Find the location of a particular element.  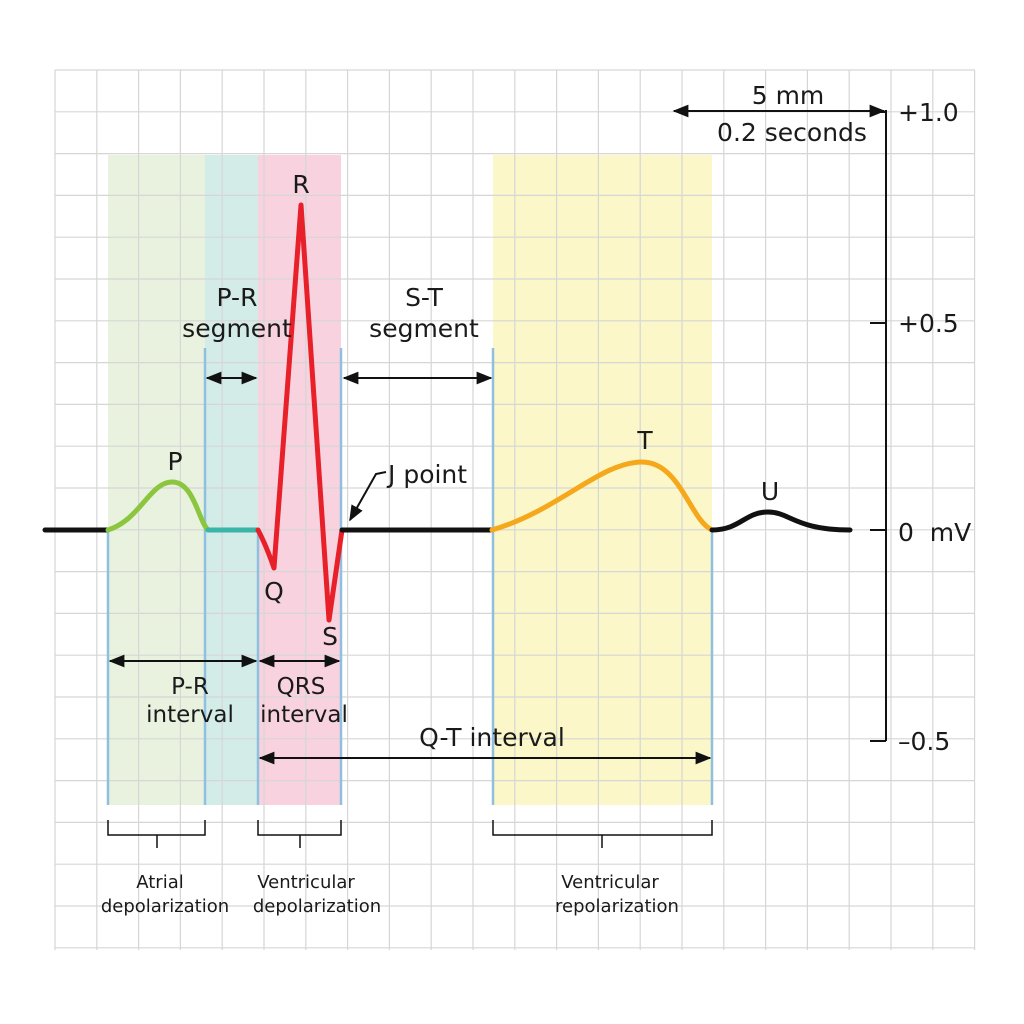

segment-label: S-T is located at coordinates (424, 297).